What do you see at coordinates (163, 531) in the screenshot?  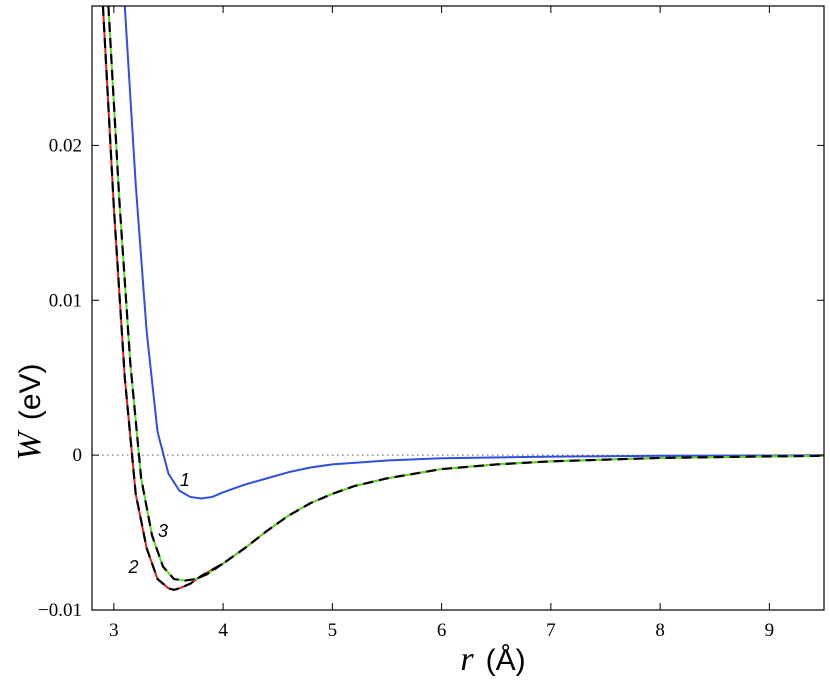 I see `curve-label-3: 3` at bounding box center [163, 531].